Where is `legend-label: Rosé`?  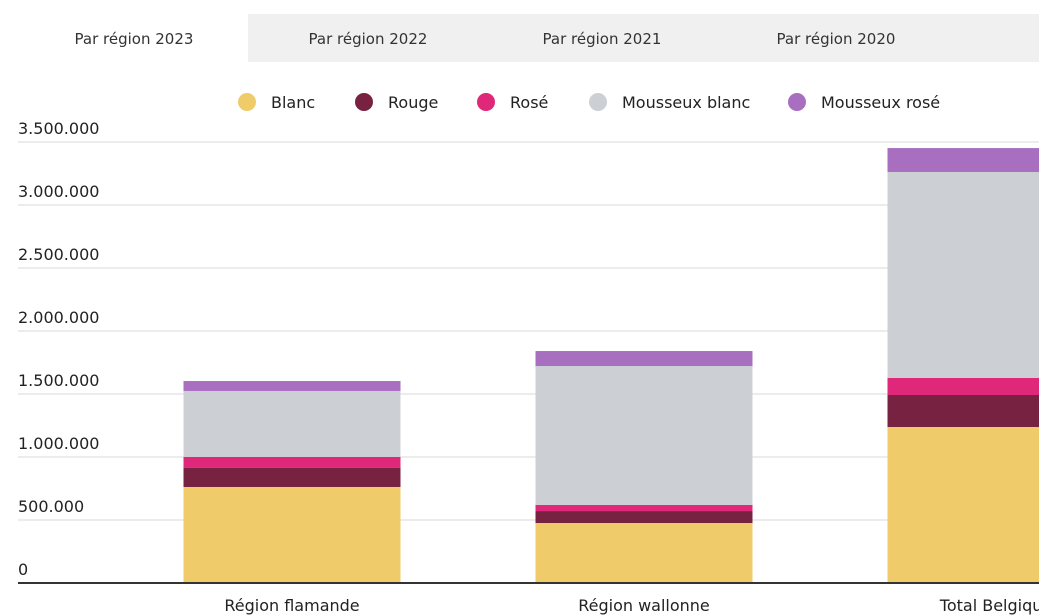
legend-label: Rosé is located at coordinates (529, 102).